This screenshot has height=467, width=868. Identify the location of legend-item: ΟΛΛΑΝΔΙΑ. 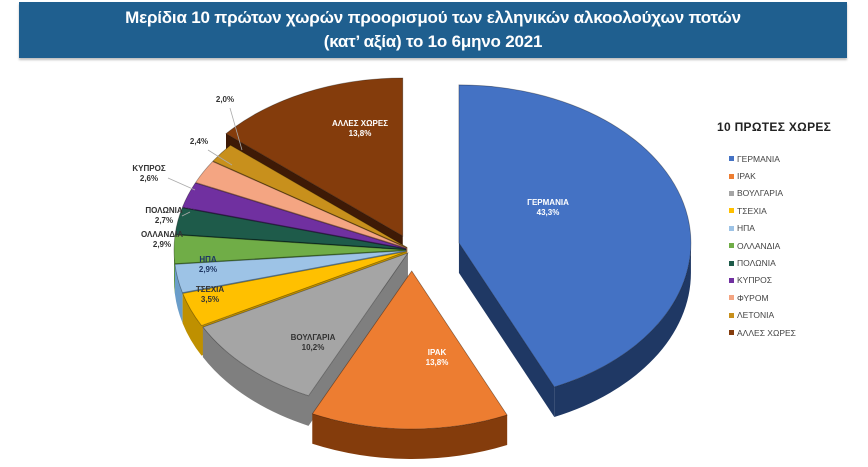
(797, 245).